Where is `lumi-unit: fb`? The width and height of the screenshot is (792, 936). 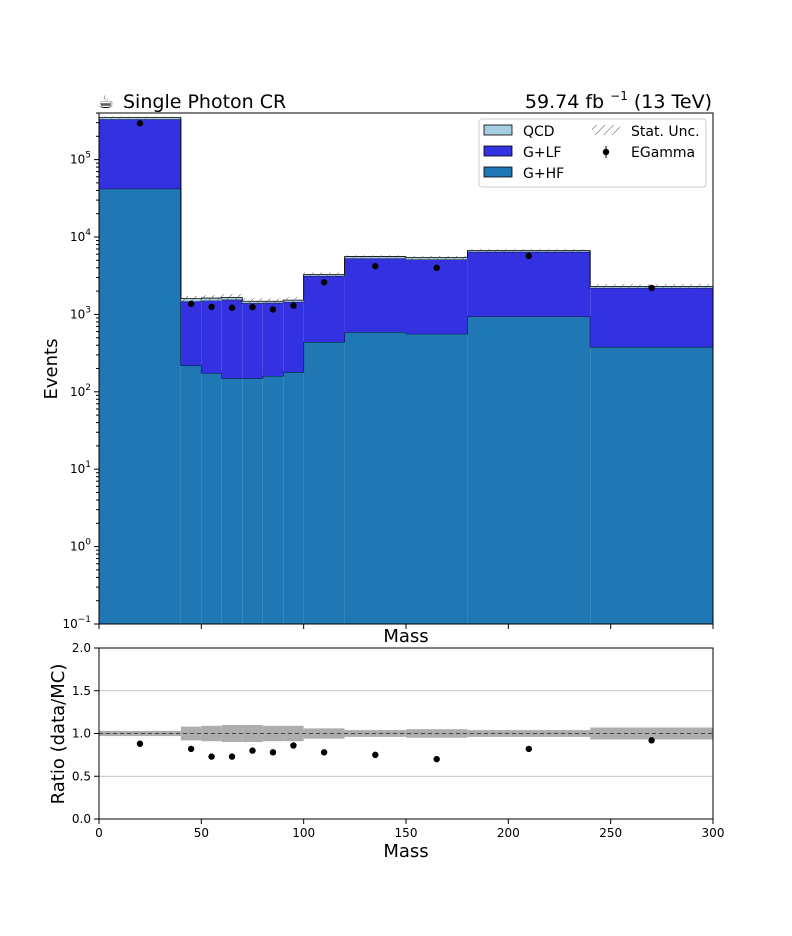 lumi-unit: fb is located at coordinates (594, 102).